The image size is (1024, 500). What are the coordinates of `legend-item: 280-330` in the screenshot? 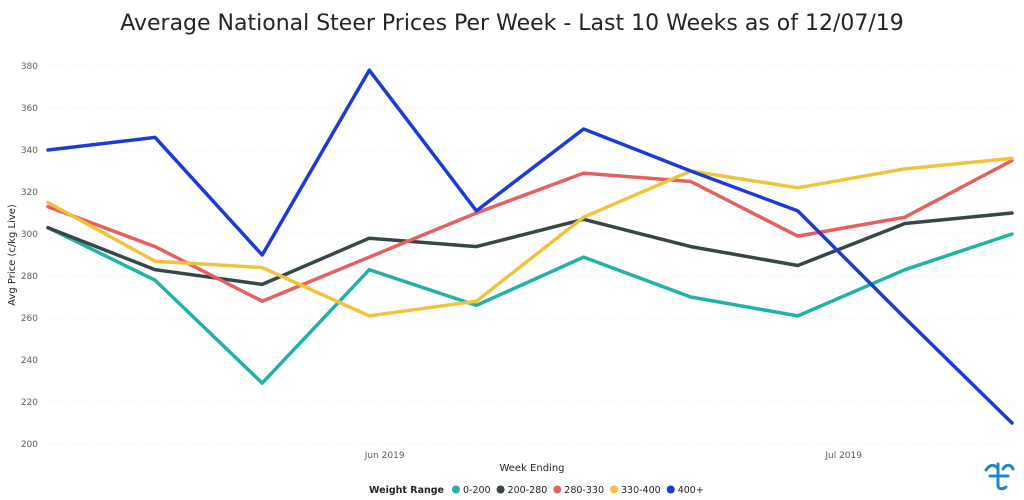 It's located at (584, 490).